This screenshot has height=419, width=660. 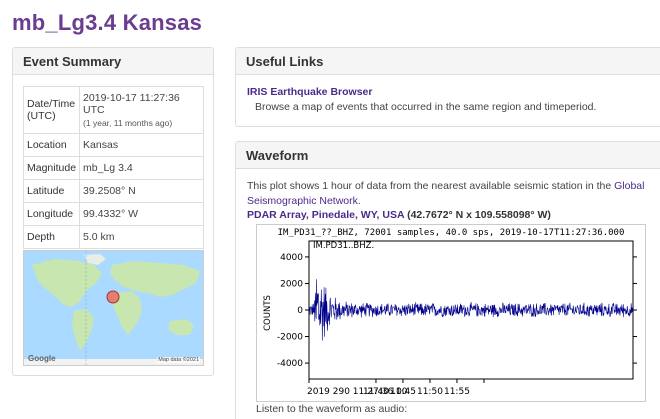 What do you see at coordinates (332, 409) in the screenshot?
I see `audio-label: Listen to the waveform as audio:` at bounding box center [332, 409].